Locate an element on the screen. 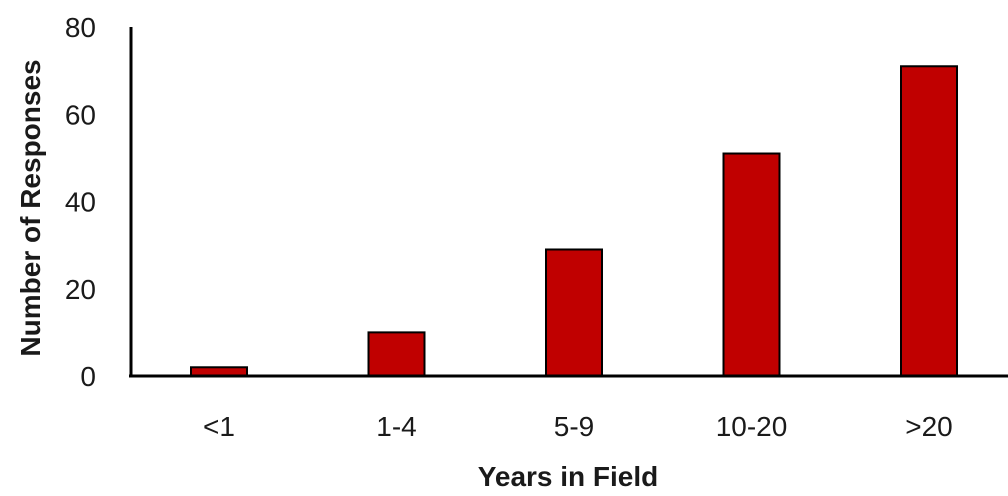  y-tick-labels: 0 20 40 60 80 is located at coordinates (80, 202).